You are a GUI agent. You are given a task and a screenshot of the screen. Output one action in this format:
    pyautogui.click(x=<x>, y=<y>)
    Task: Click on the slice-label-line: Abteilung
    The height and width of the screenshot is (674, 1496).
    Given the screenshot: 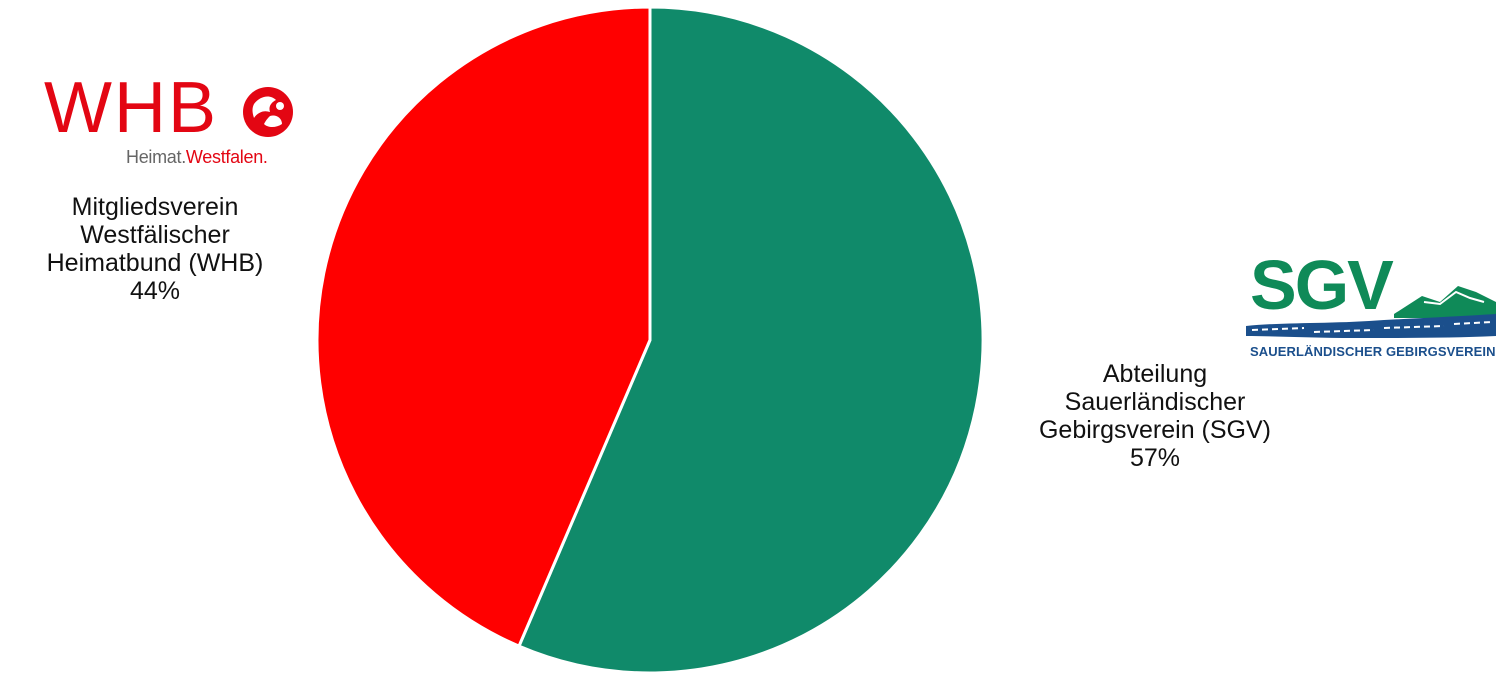 What is the action you would take?
    pyautogui.click(x=1155, y=374)
    